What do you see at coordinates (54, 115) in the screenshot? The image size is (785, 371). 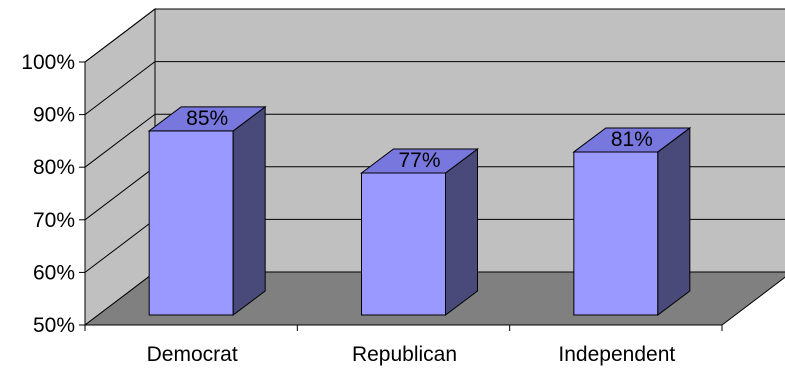 I see `y-tick-label: 90%` at bounding box center [54, 115].